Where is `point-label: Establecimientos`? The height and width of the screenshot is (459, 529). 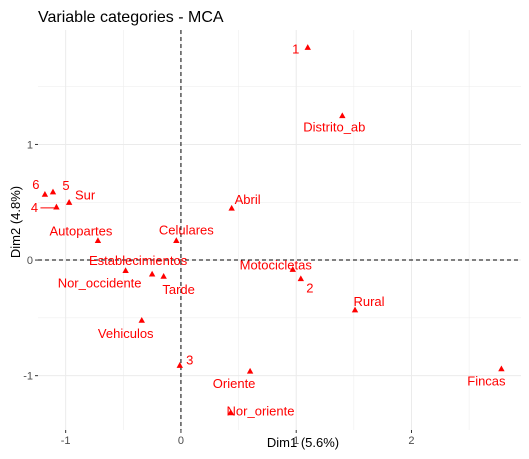
point-label: Establecimientos is located at coordinates (138, 260).